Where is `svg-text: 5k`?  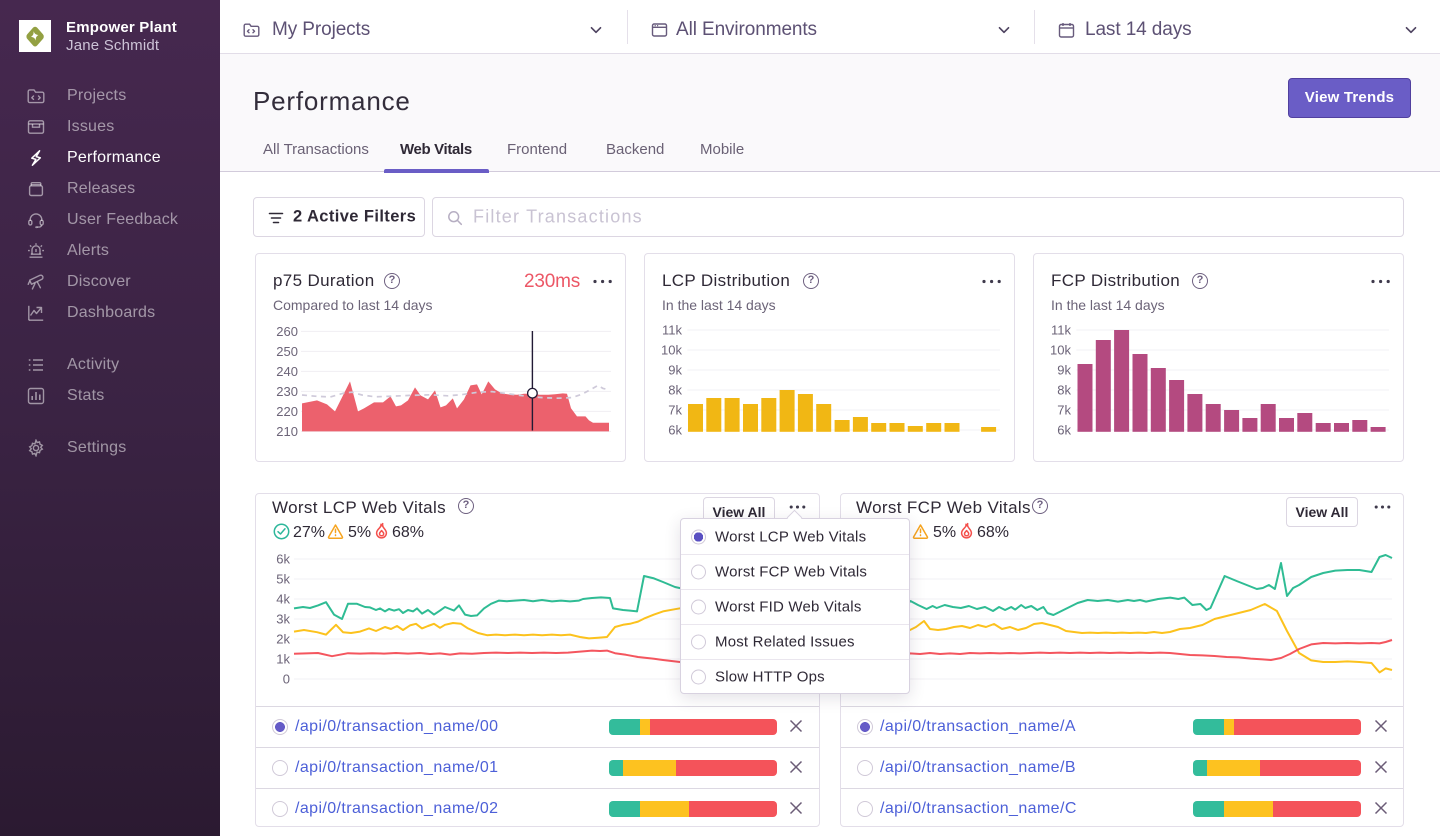
svg-text: 5k is located at coordinates (283, 579).